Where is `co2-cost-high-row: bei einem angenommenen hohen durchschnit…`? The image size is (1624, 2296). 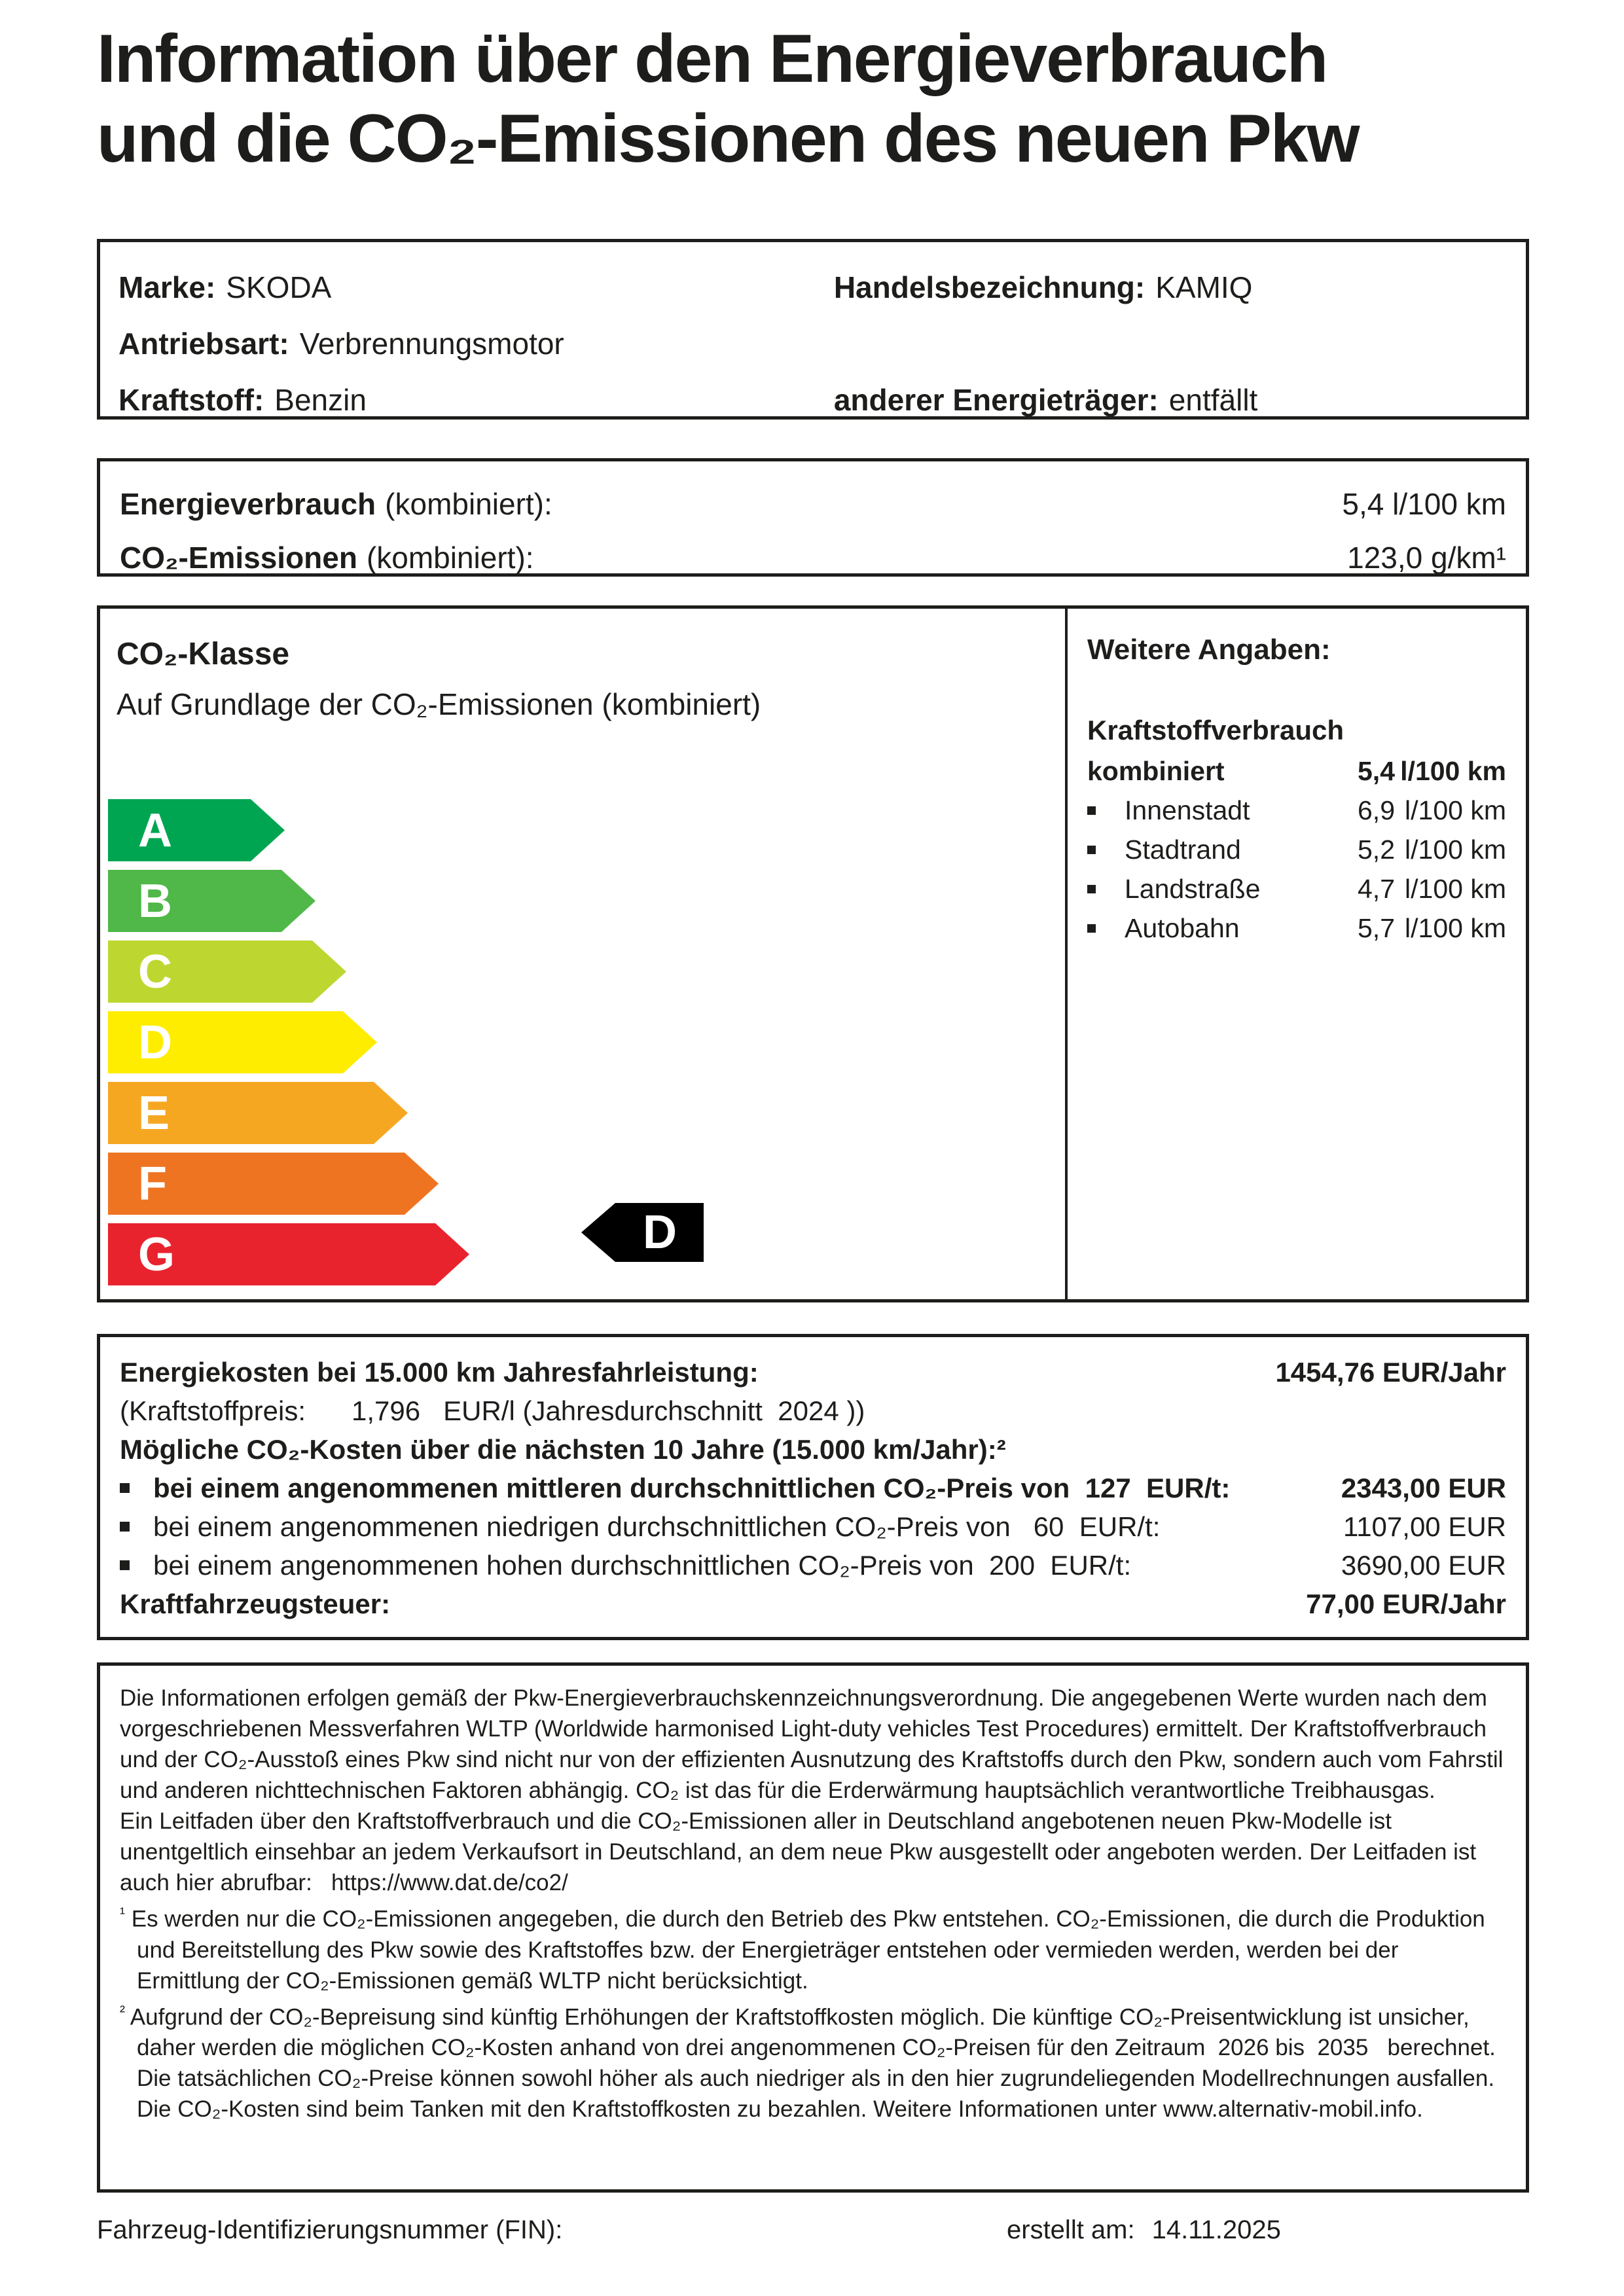 co2-cost-high-row: bei einem angenommenen hohen durchschnit… is located at coordinates (813, 1565).